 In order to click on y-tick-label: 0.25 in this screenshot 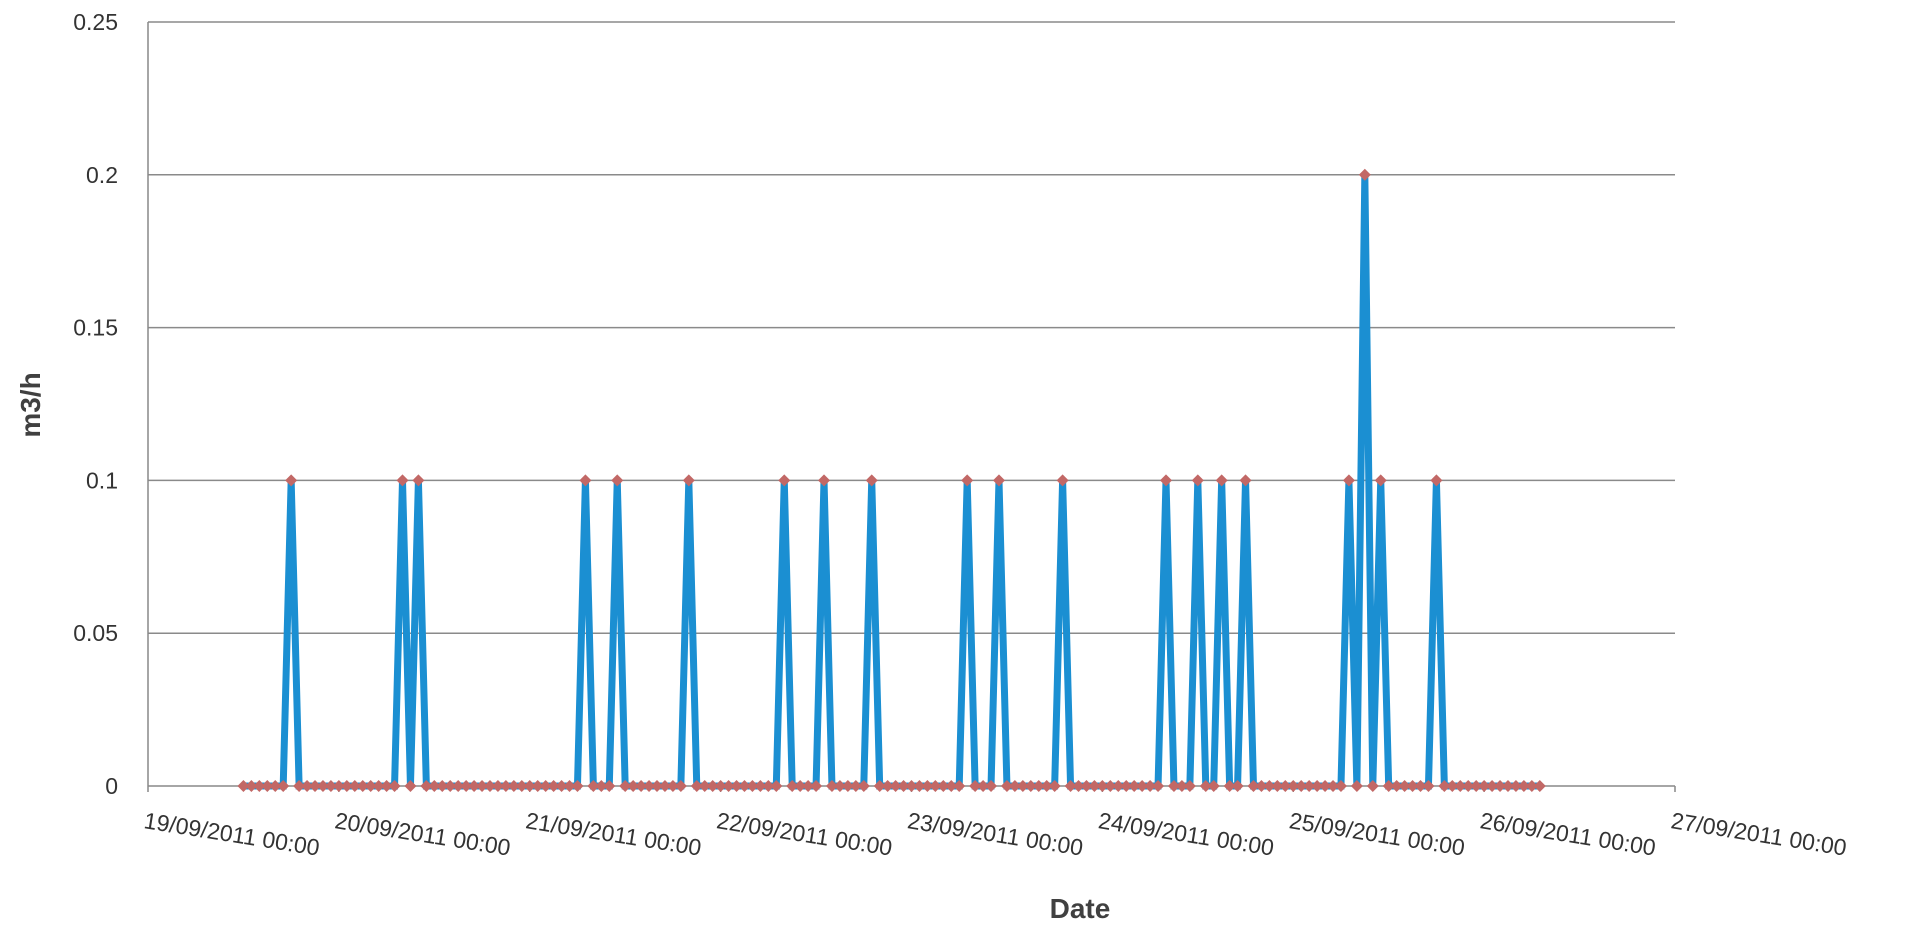, I will do `click(95, 22)`.